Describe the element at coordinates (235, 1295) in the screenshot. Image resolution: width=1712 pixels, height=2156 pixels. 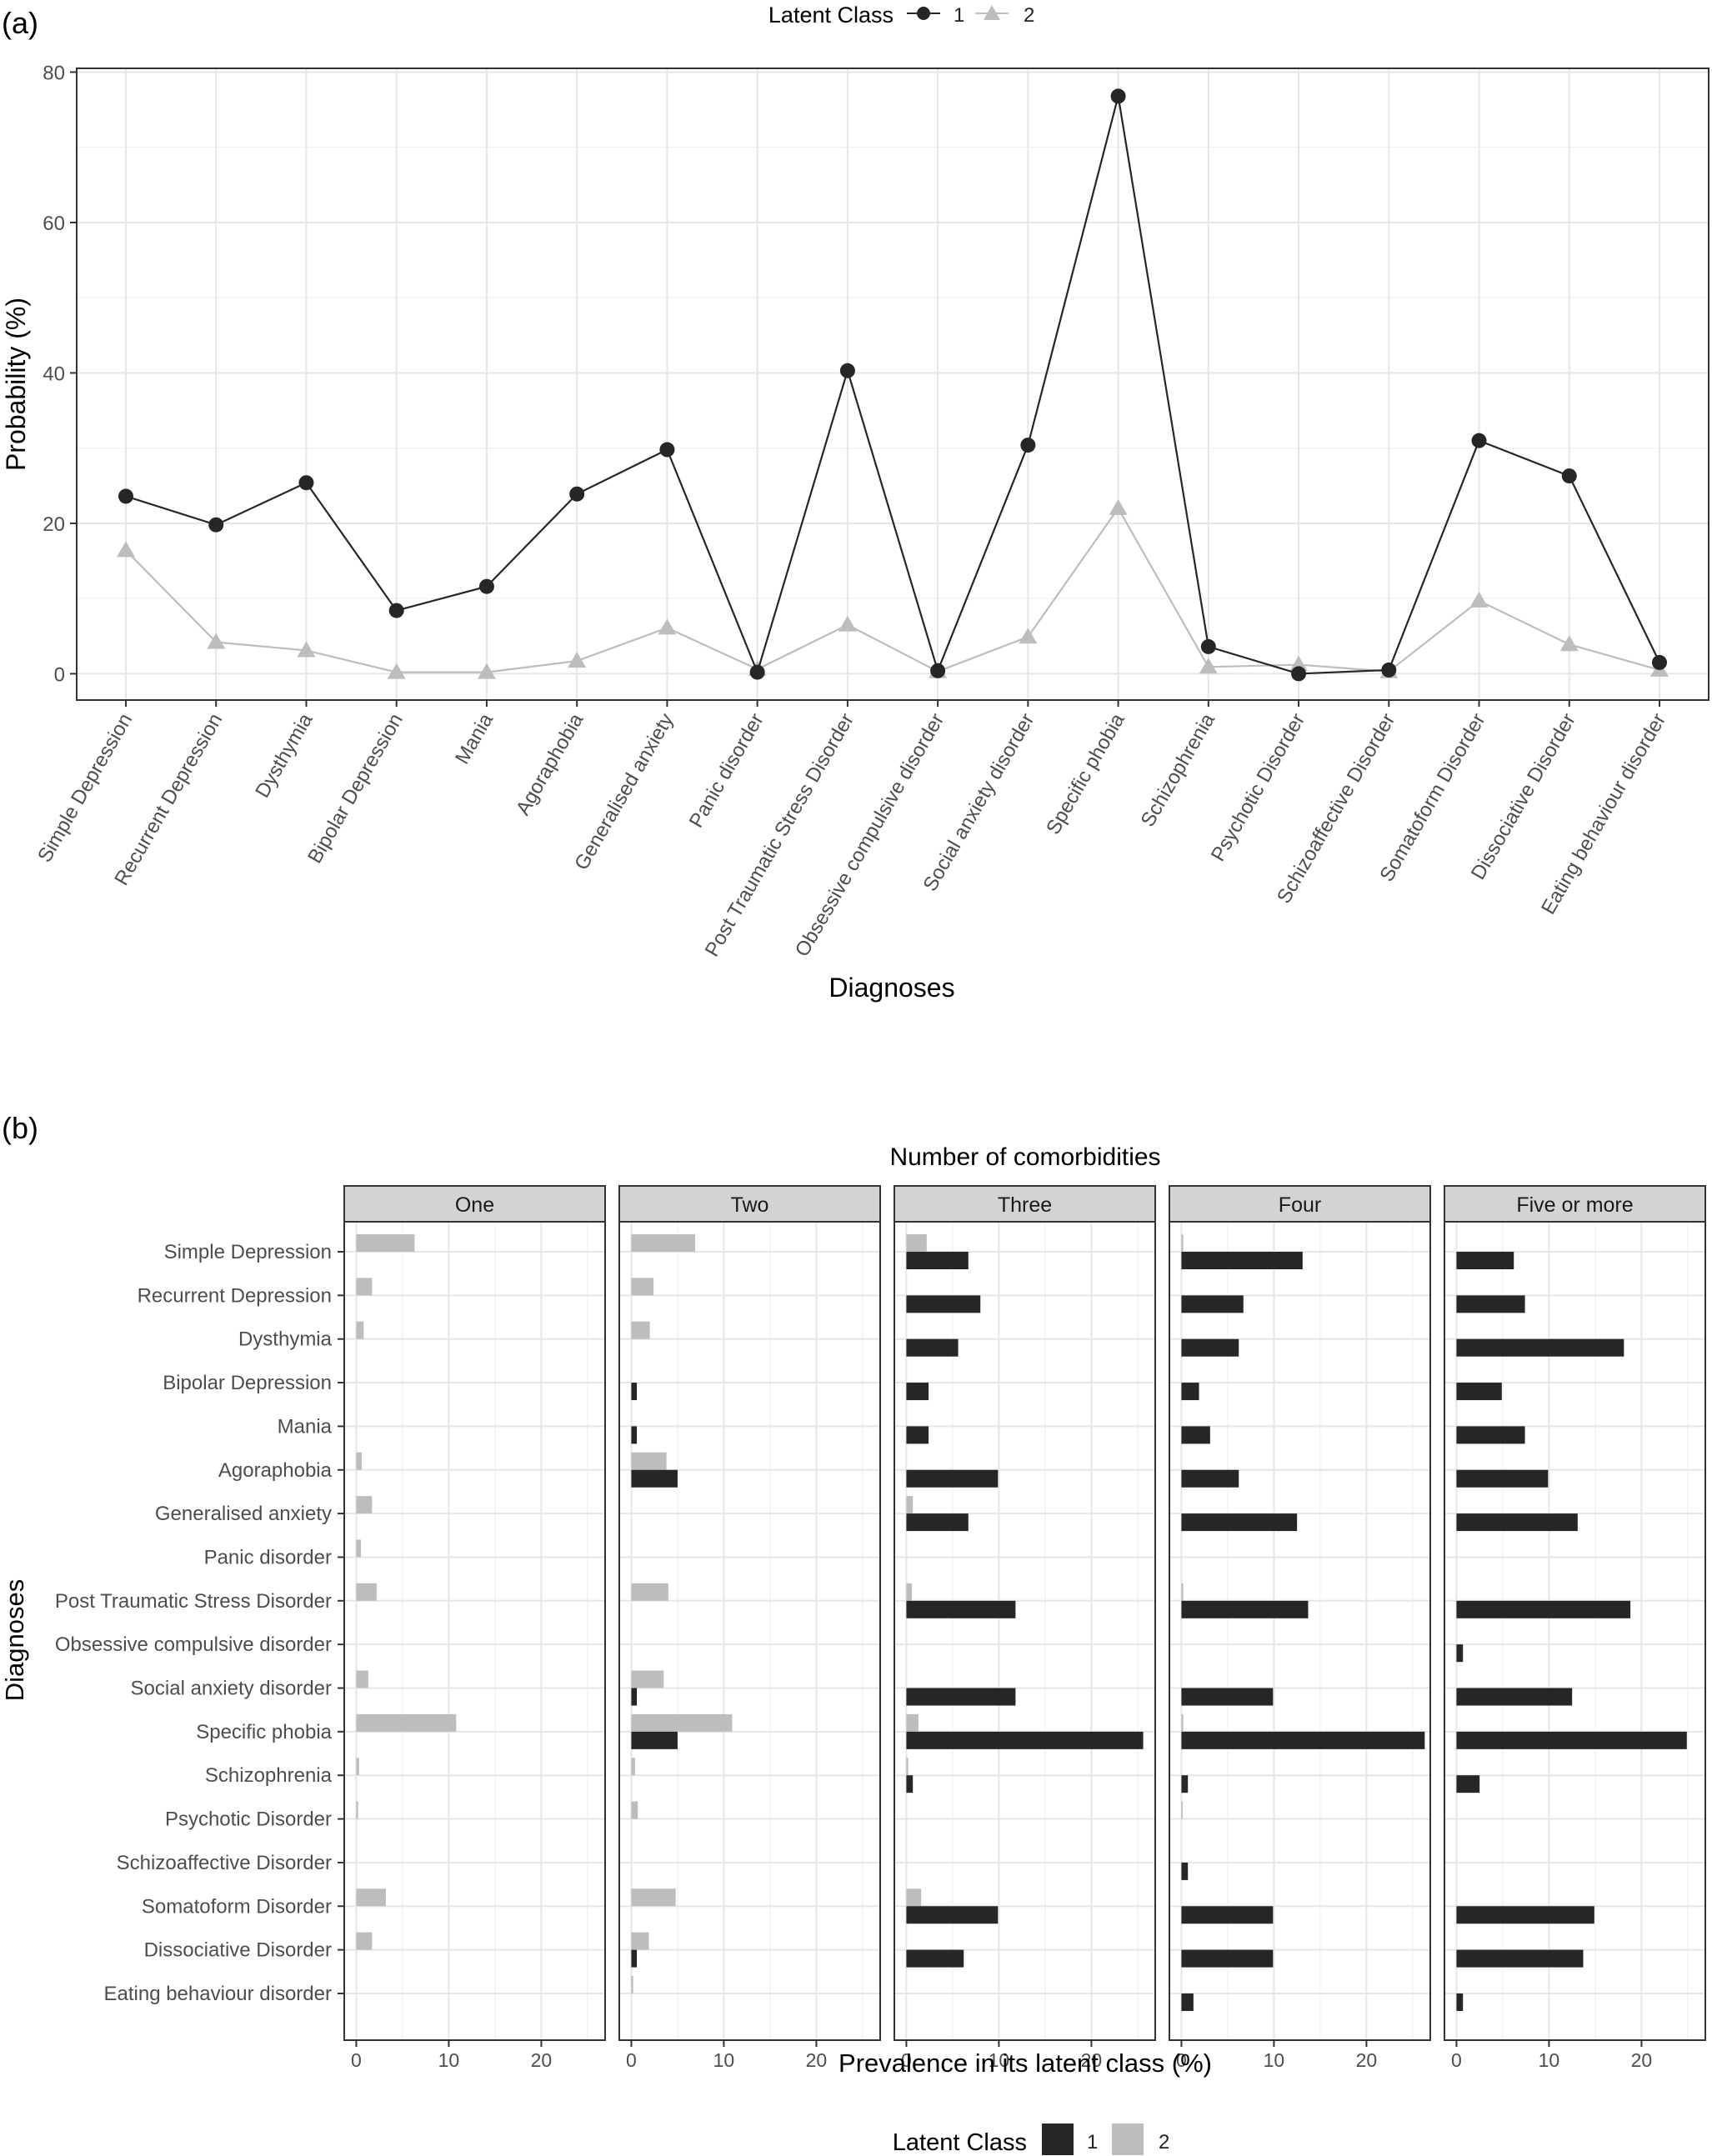
I see `y-tick-label: Recurrent Depression` at that location.